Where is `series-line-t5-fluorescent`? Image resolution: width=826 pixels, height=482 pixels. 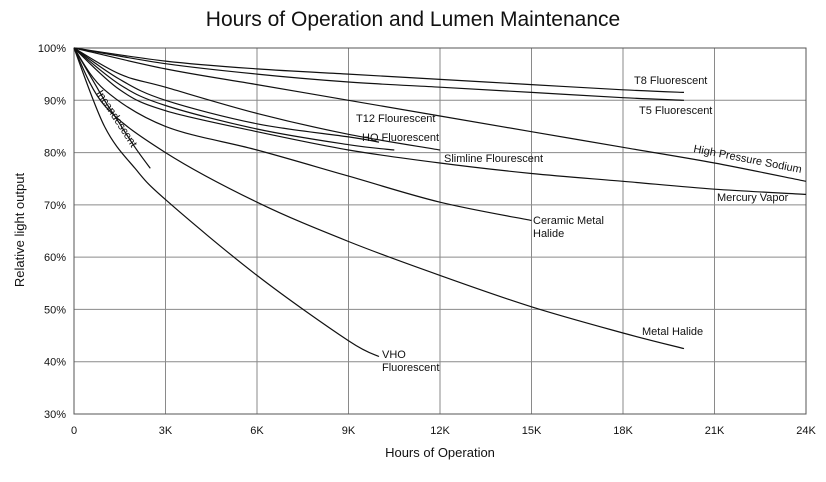
series-line-t5-fluorescent is located at coordinates (379, 74).